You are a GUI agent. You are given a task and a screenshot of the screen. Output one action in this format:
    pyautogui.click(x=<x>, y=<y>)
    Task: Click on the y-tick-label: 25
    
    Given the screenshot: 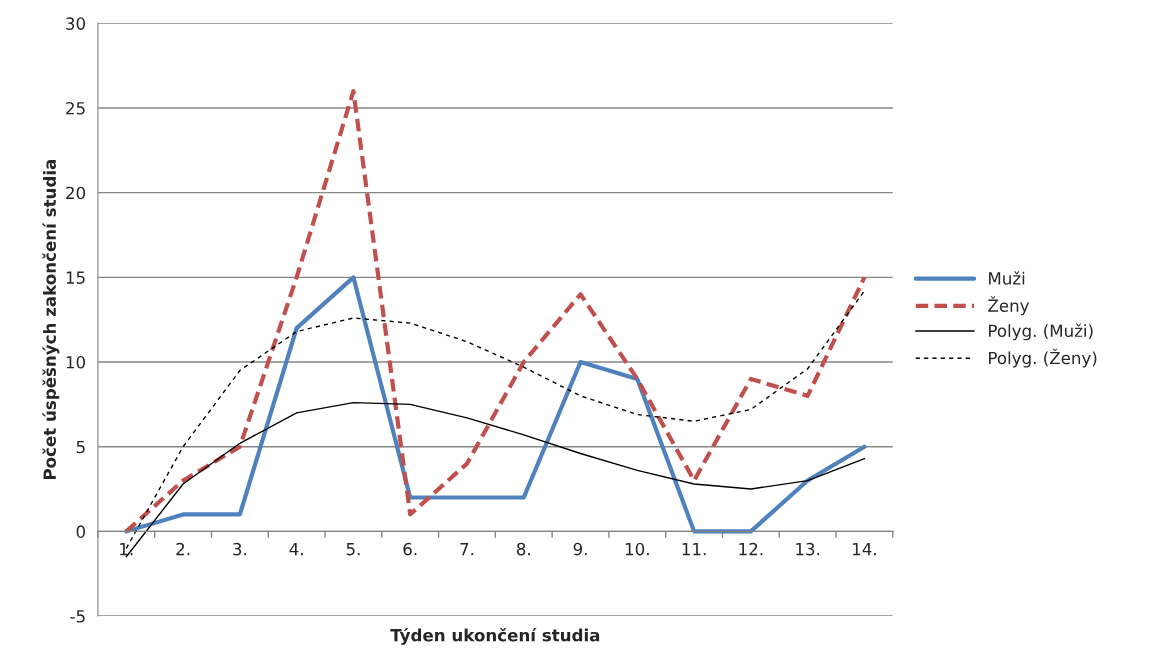 What is the action you would take?
    pyautogui.click(x=75, y=108)
    